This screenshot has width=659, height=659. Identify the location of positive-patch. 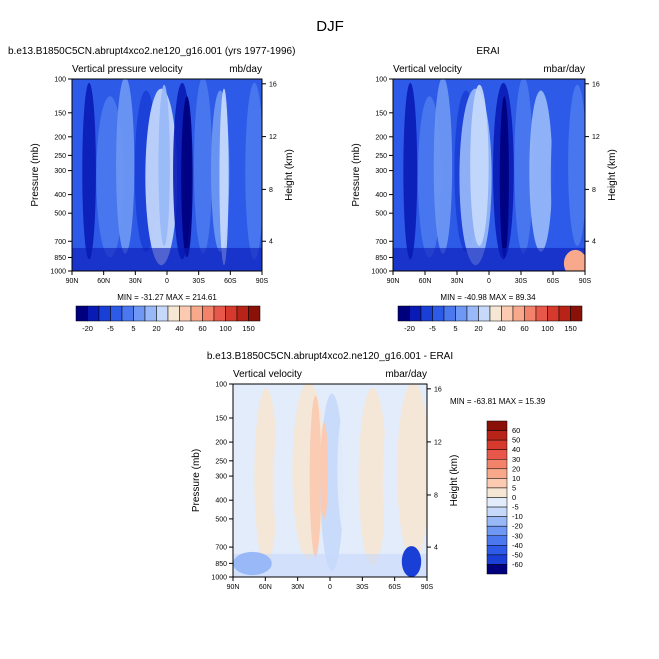
(574, 260).